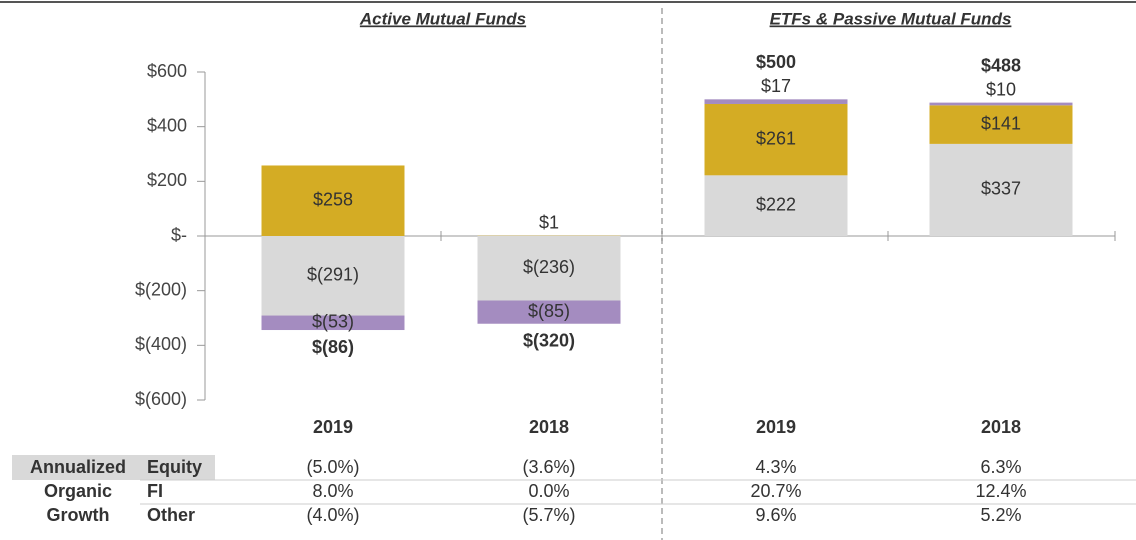  What do you see at coordinates (161, 399) in the screenshot?
I see `y-tick-label: $(600)` at bounding box center [161, 399].